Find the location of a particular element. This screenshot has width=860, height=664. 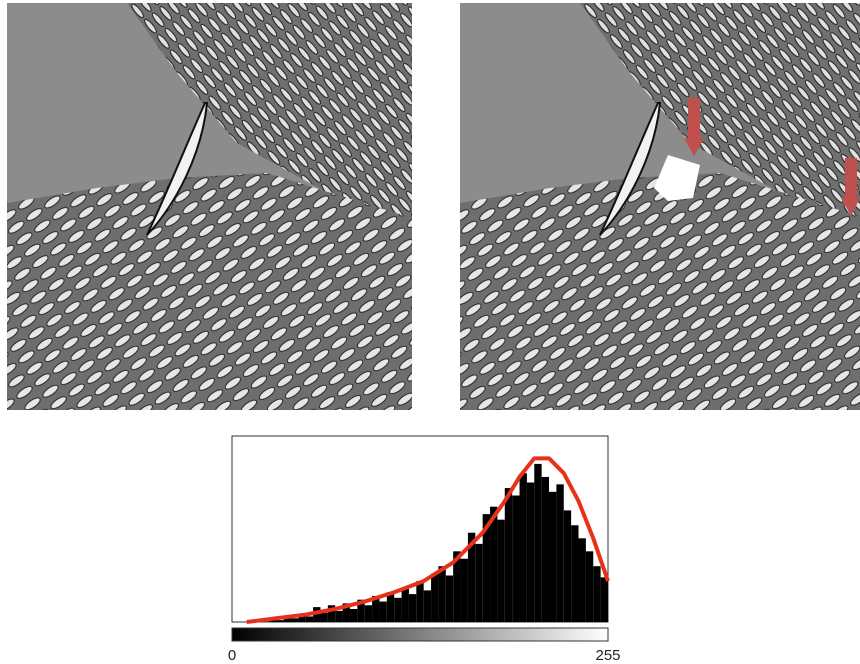

removed-region is located at coordinates (677, 178).